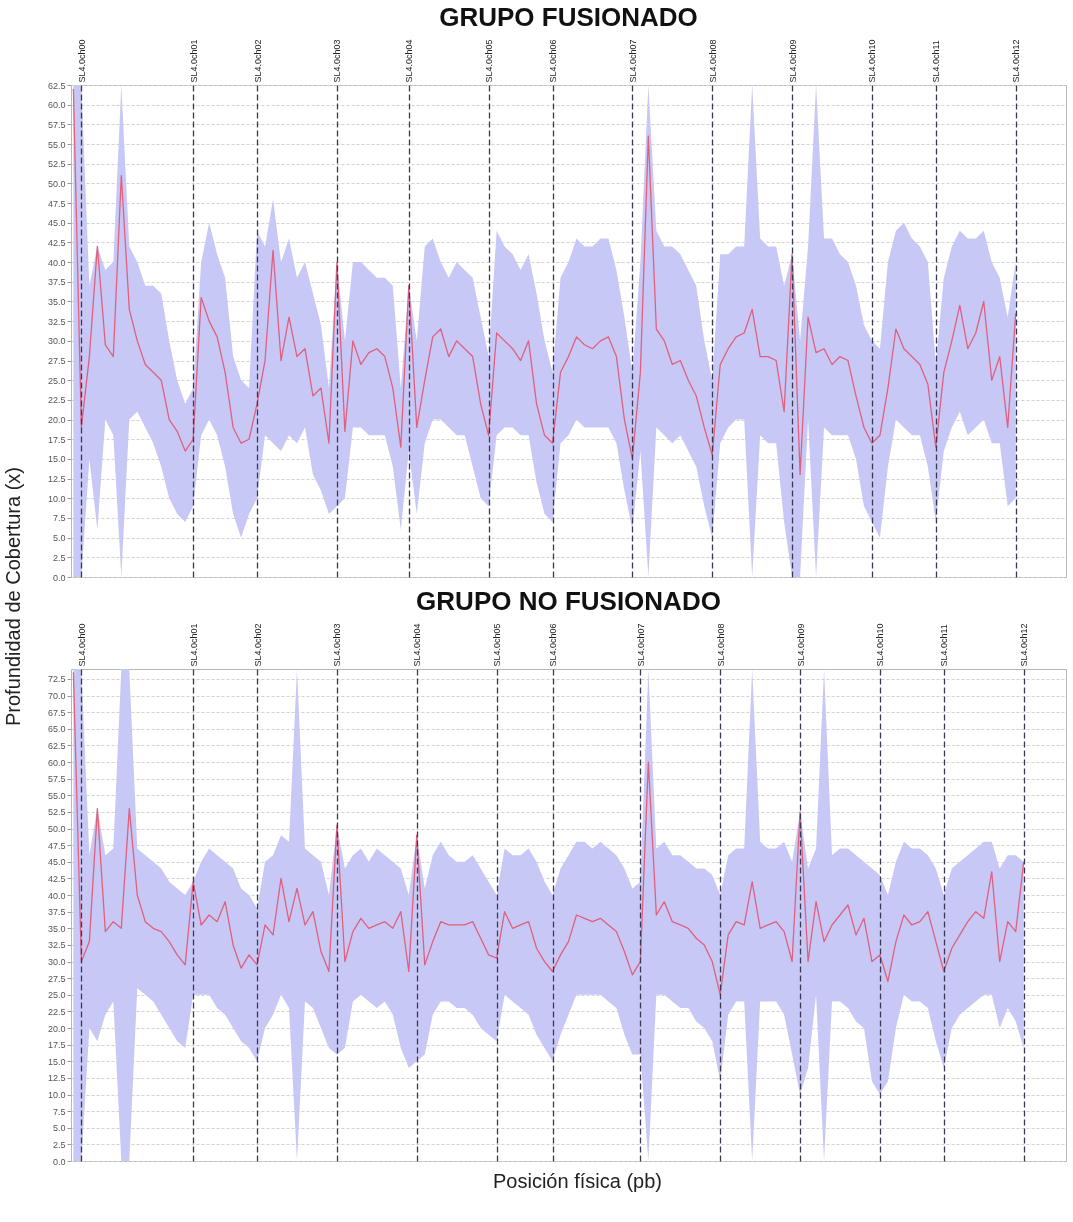  Describe the element at coordinates (56, 679) in the screenshot. I see `y-tick-label: 72.5` at that location.